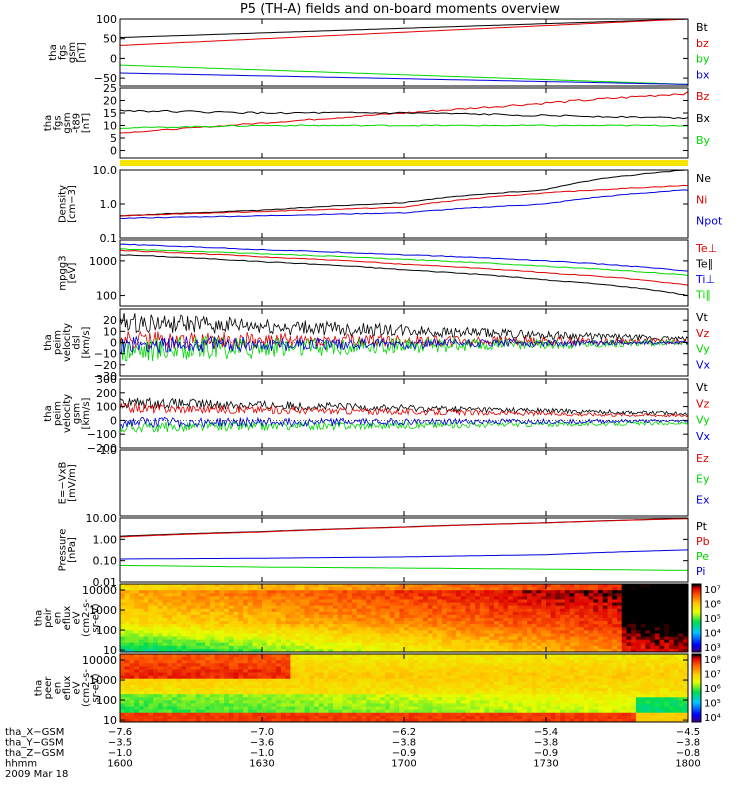 Image resolution: width=750 pixels, height=800 pixels. Describe the element at coordinates (106, 393) in the screenshot. I see `y-tick-label: 200` at that location.